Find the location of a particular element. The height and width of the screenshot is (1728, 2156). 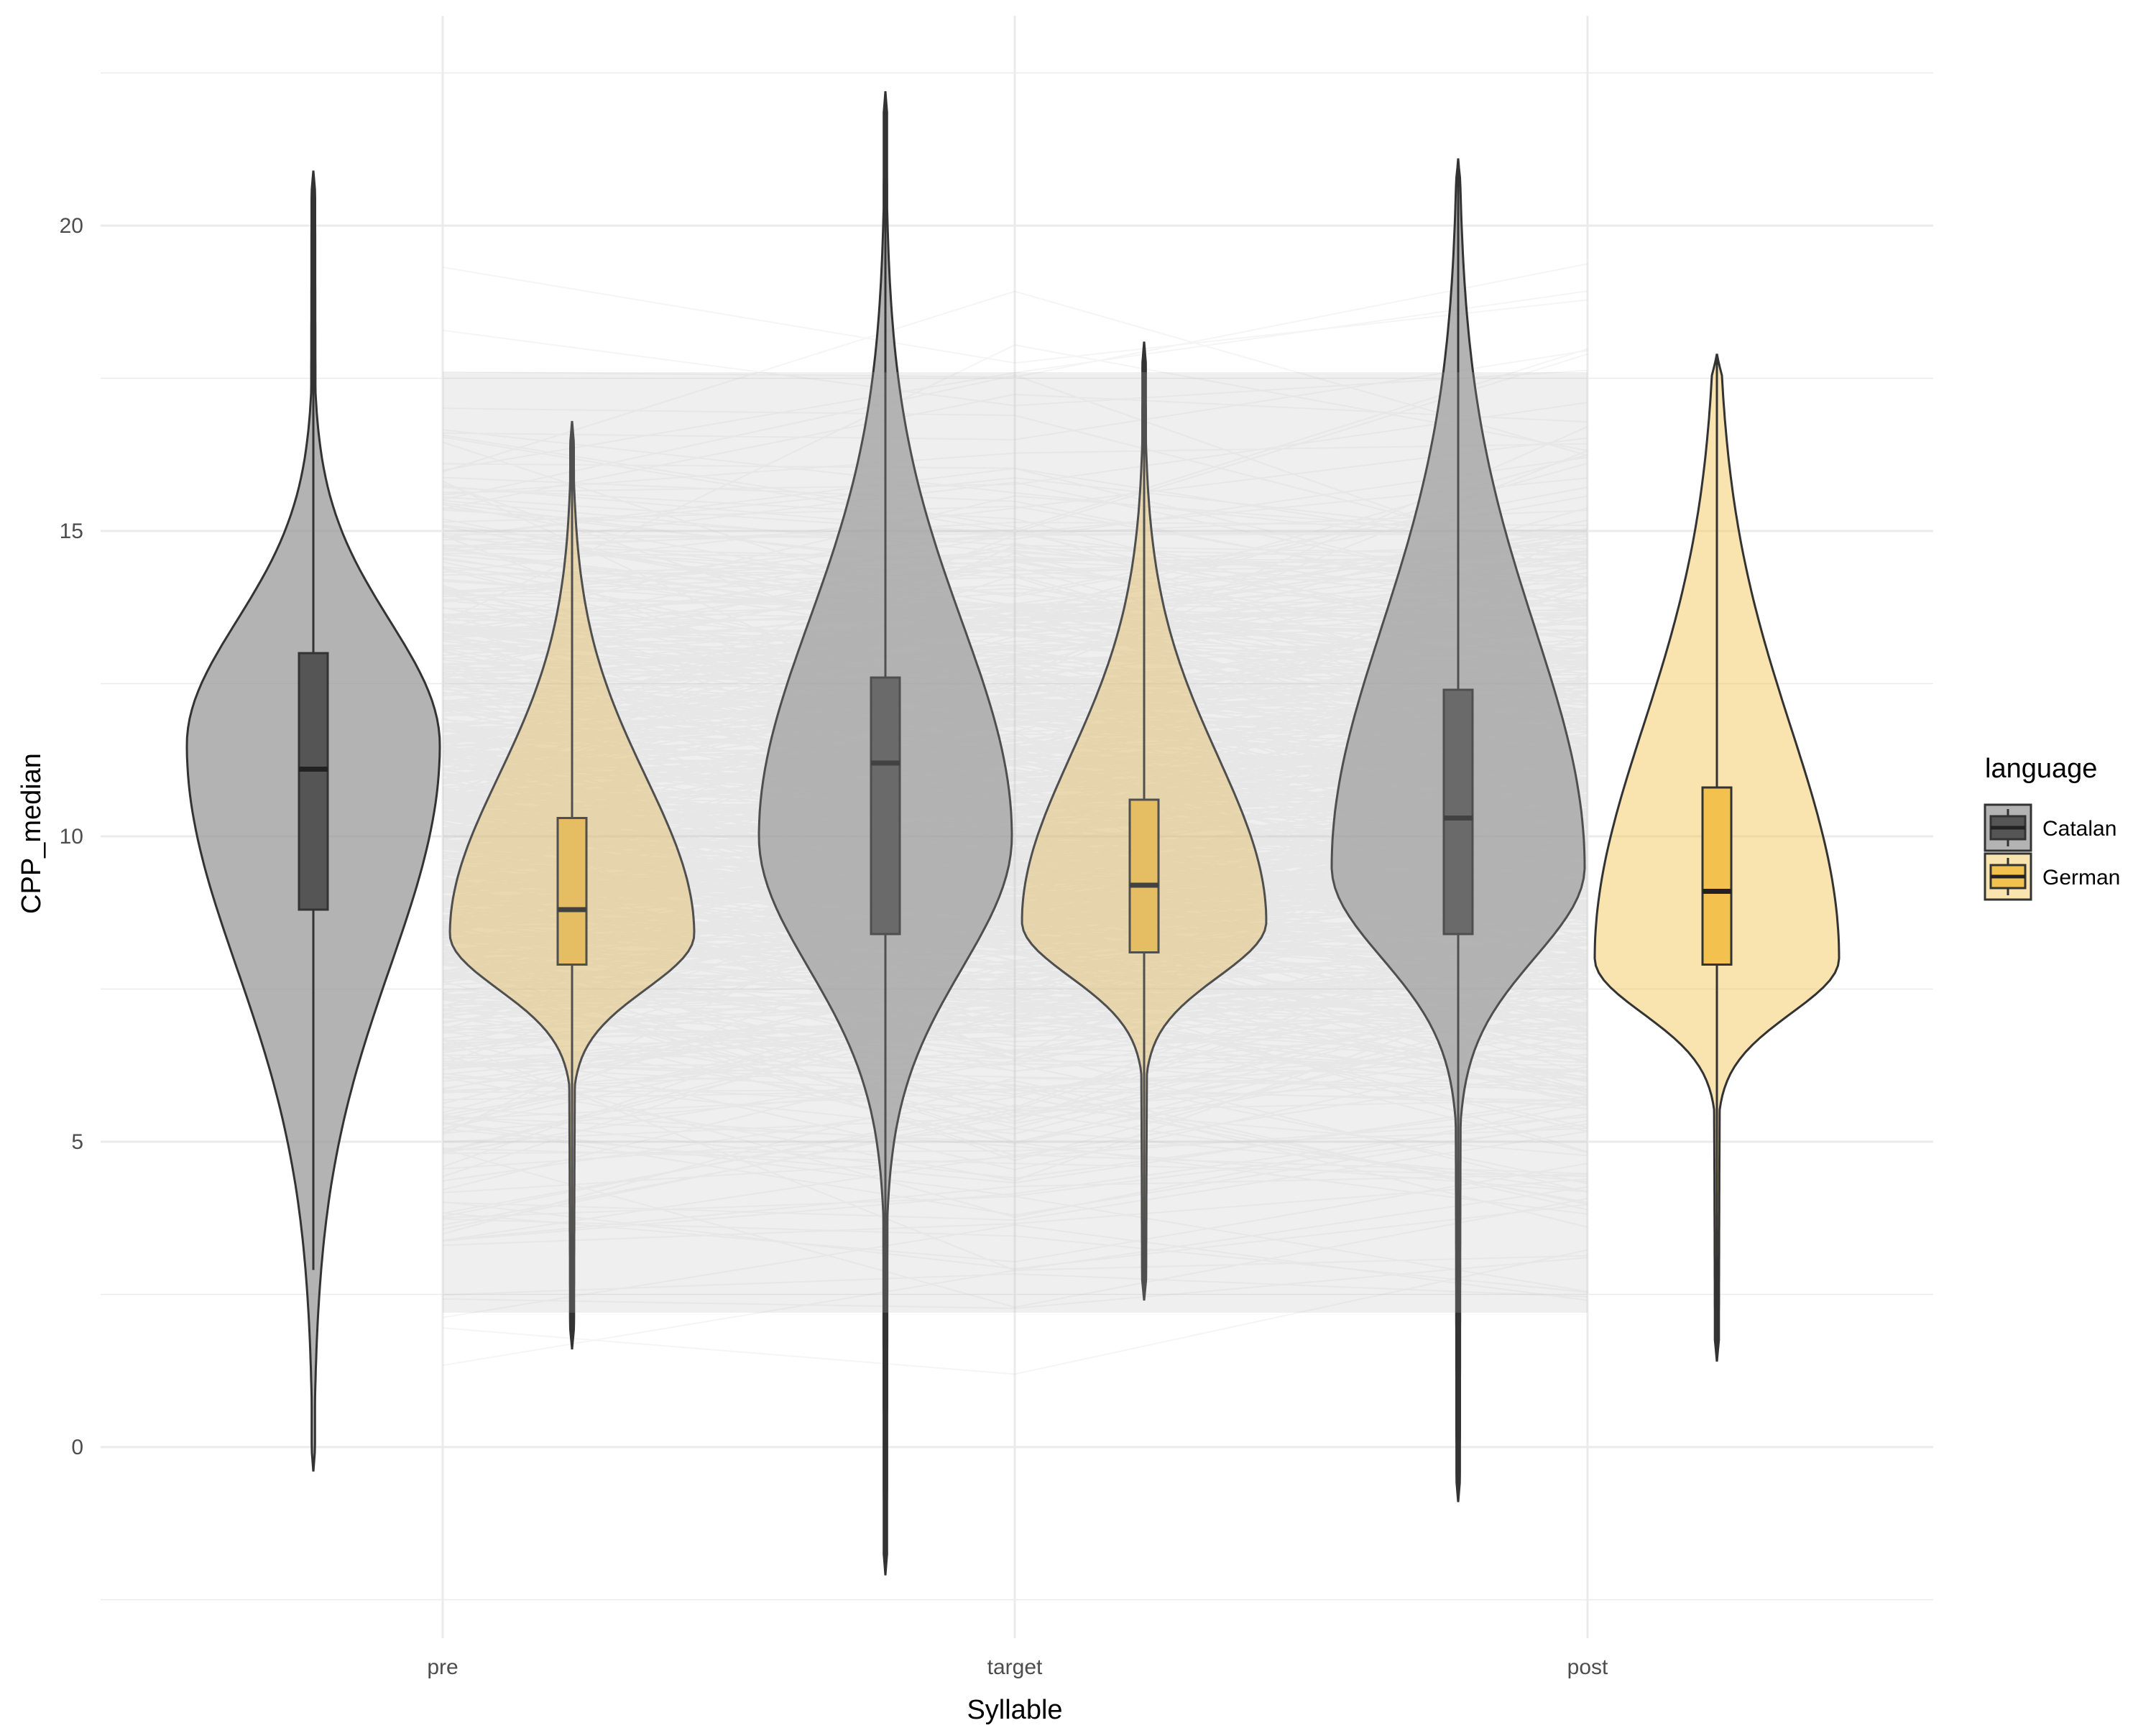

violin-catalan-target is located at coordinates (885, 834).